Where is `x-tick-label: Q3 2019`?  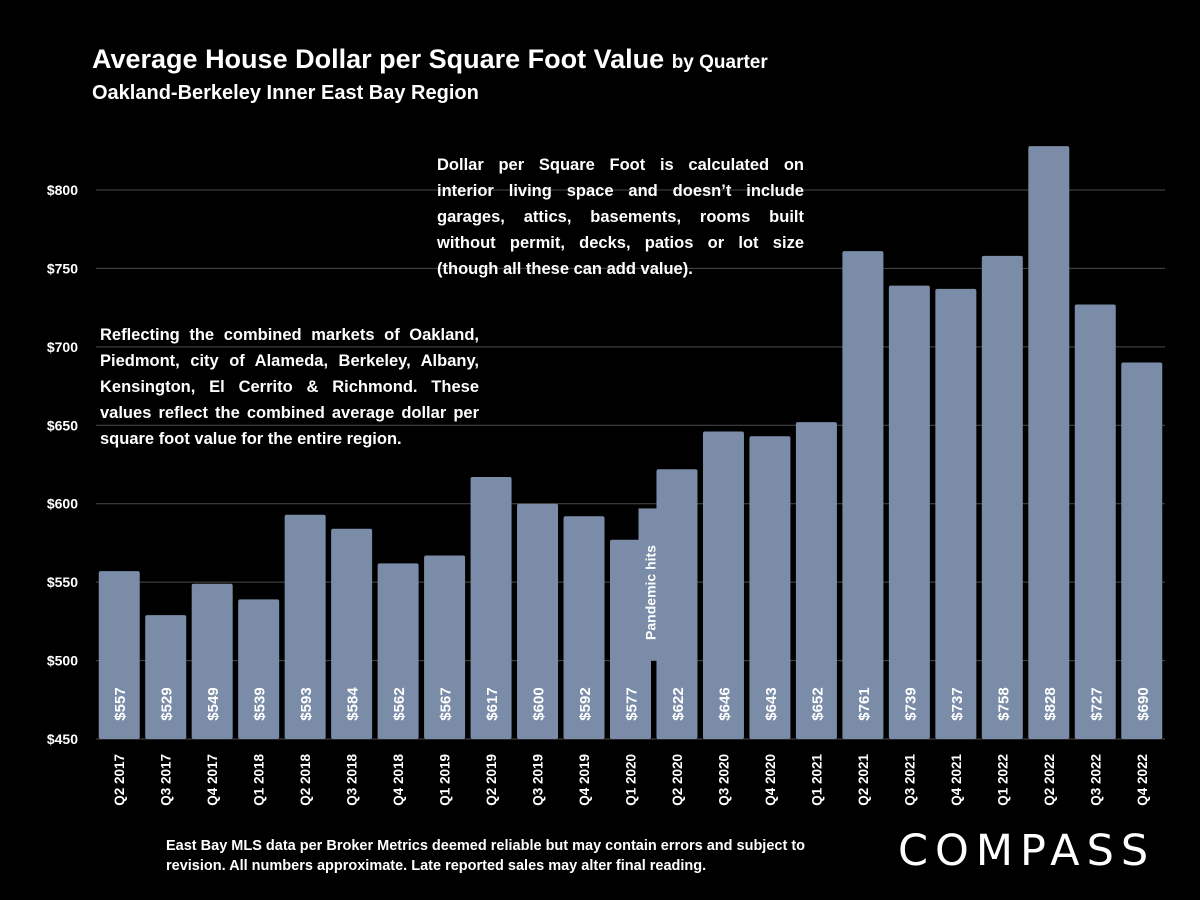
x-tick-label: Q3 2019 is located at coordinates (538, 780).